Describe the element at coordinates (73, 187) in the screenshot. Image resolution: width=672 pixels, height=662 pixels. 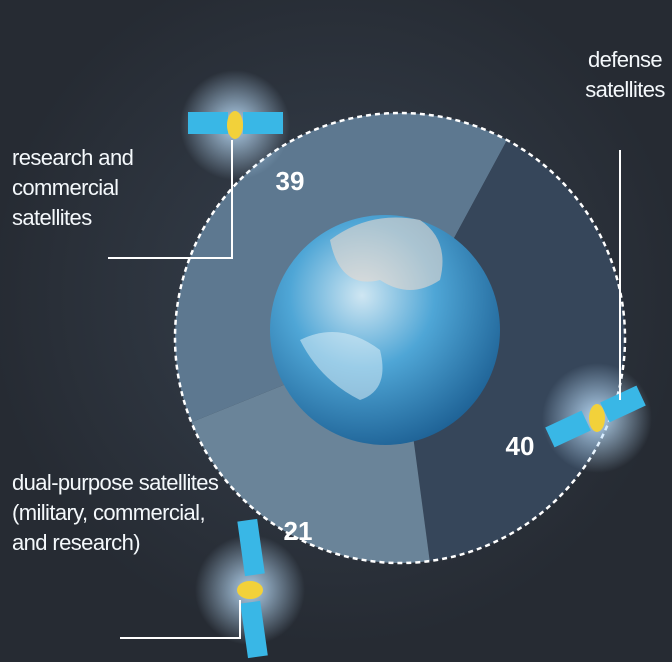
I see `category-label: research and commercial satellites` at that location.